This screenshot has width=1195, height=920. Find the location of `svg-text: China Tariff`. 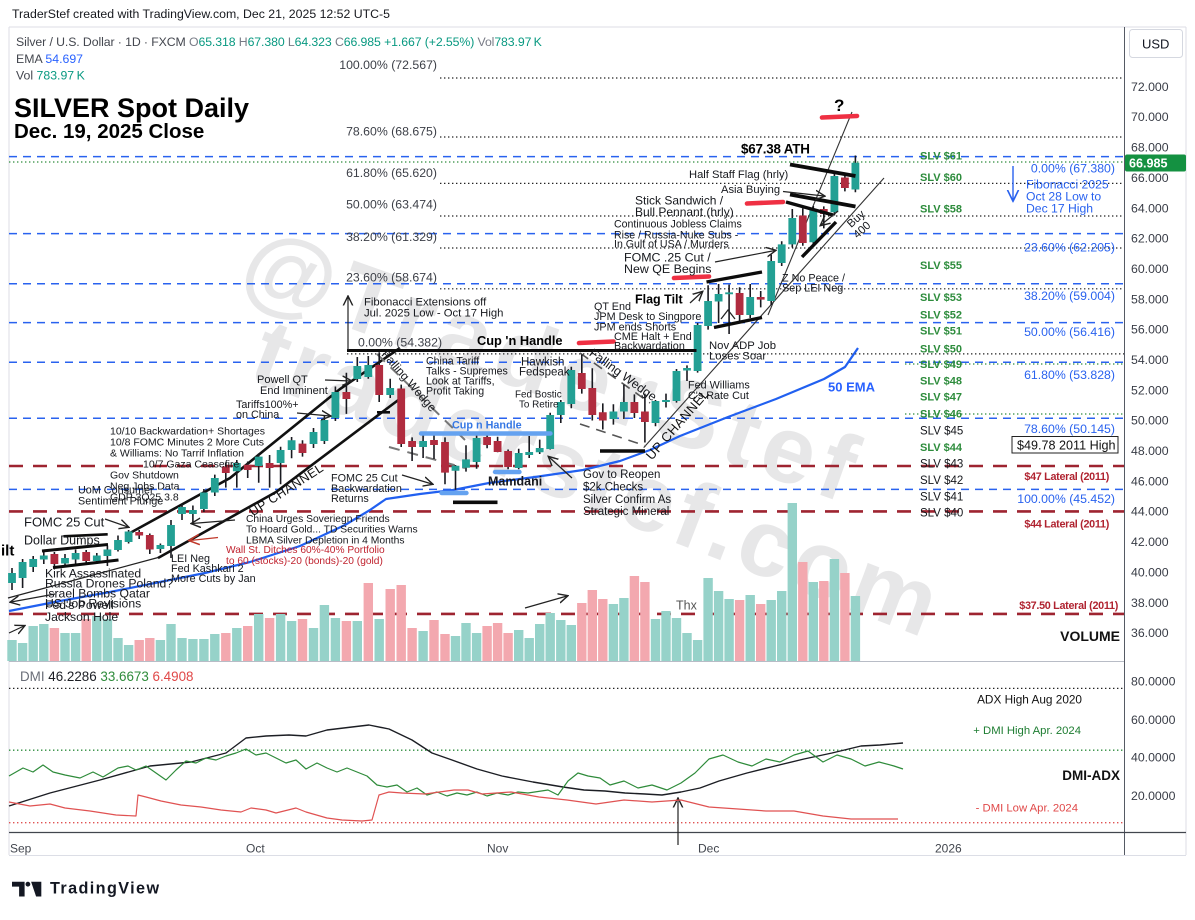

svg-text: China Tariff is located at coordinates (452, 362).